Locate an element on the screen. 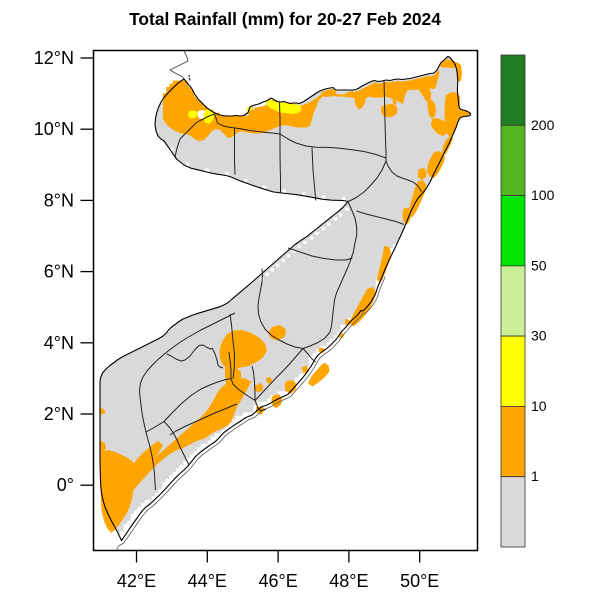 This screenshot has height=600, width=600. svg-text: 42°E is located at coordinates (136, 581).